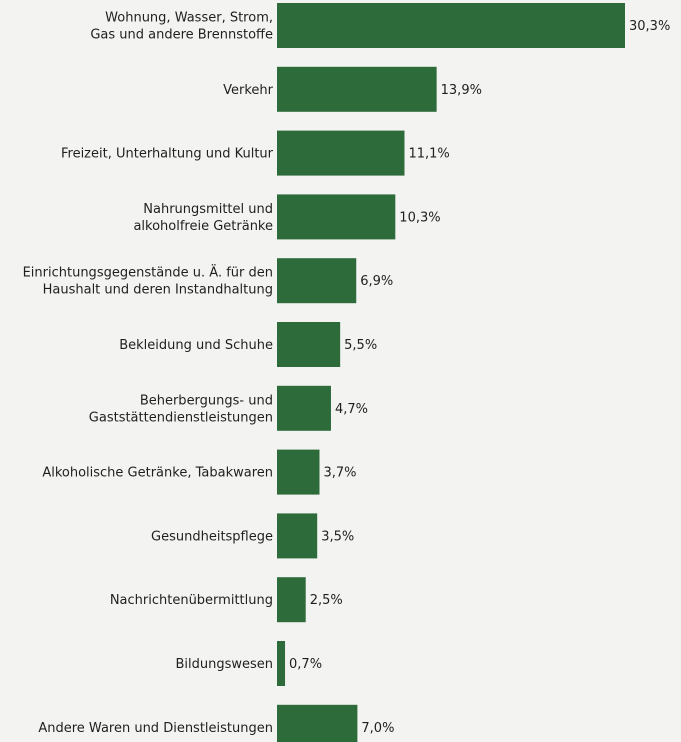 The image size is (681, 742). I want to click on value-label-4: 6,9%, so click(376, 281).